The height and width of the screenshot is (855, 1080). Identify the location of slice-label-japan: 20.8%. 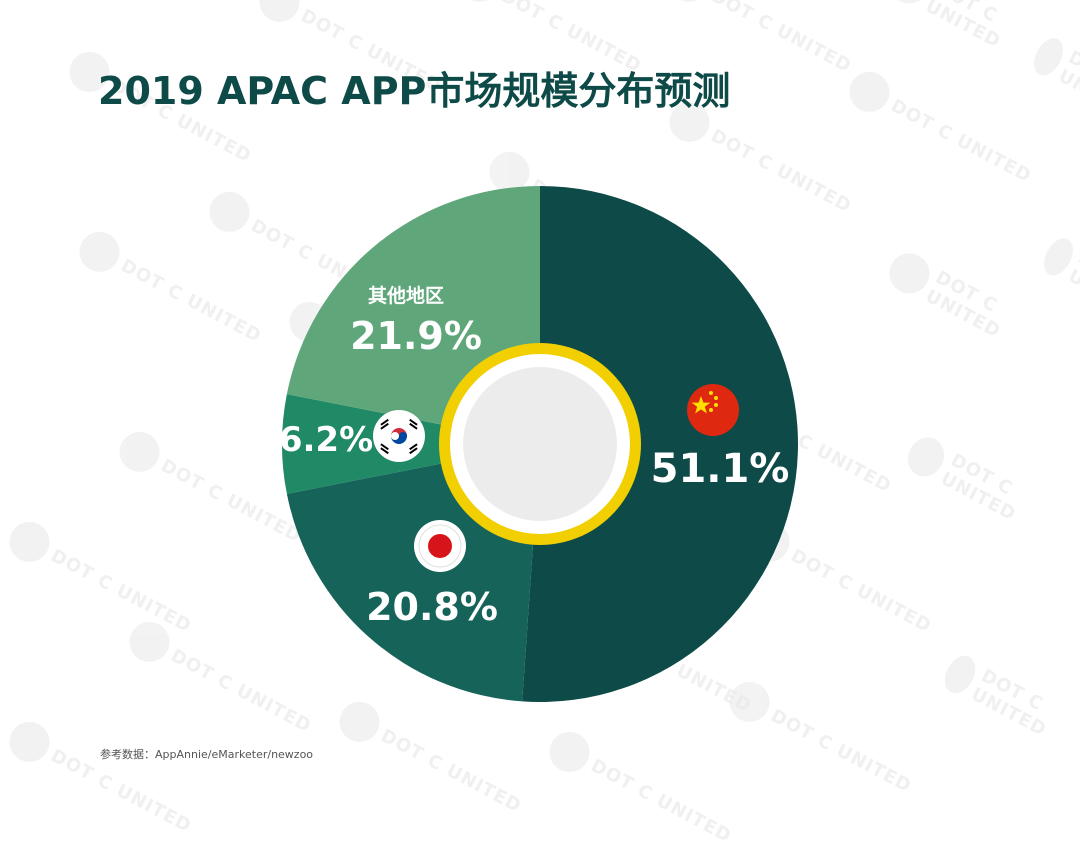
(432, 607).